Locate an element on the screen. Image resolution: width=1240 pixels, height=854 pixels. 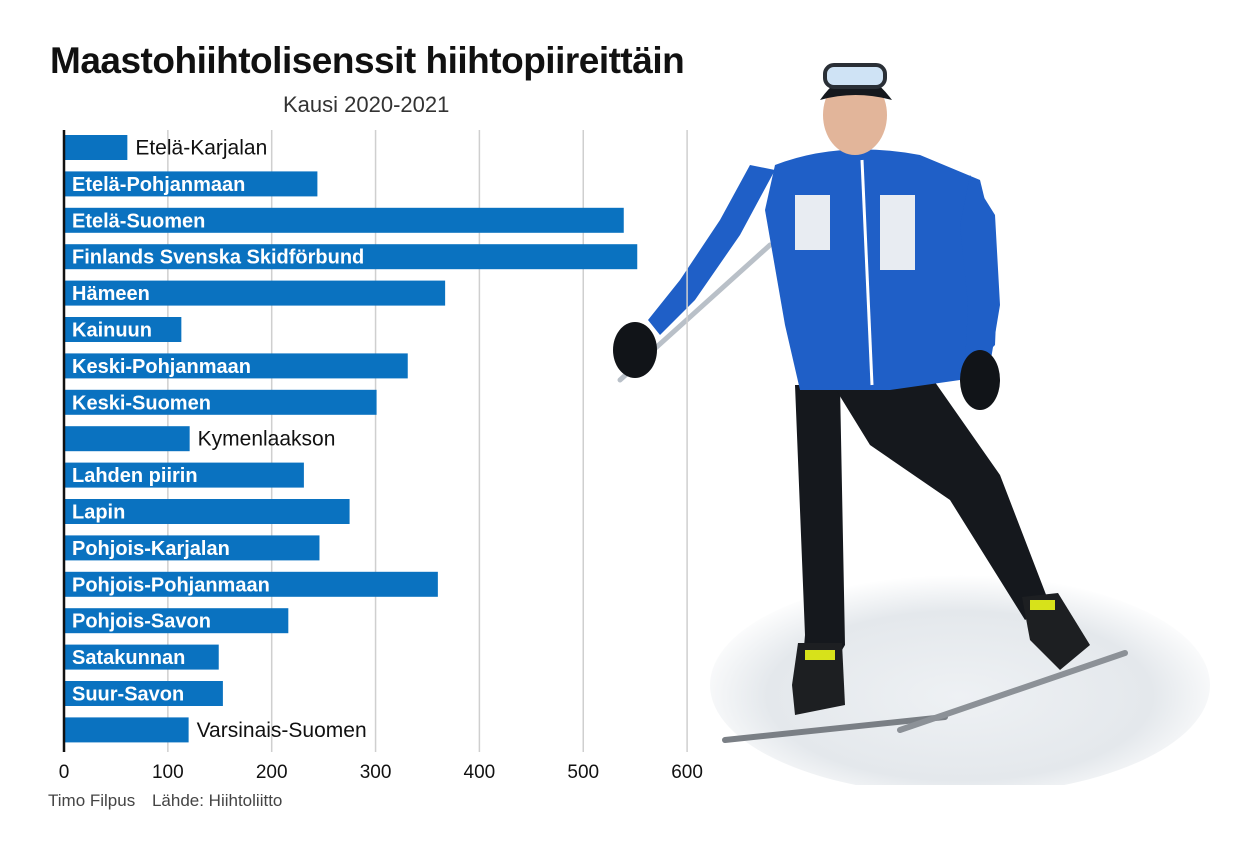
left-boot-accent is located at coordinates (820, 655).